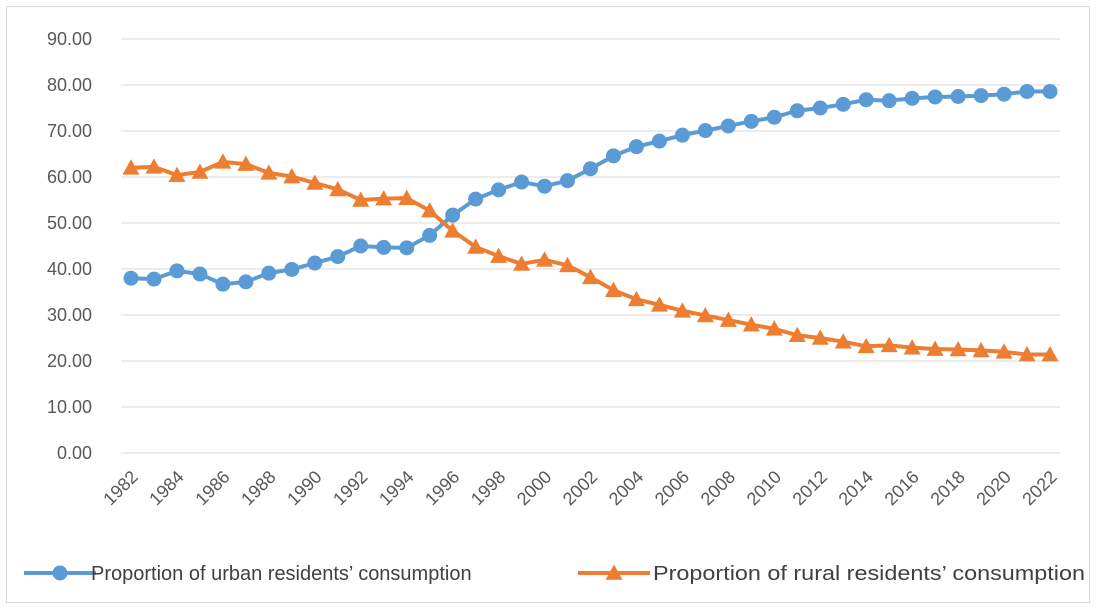  What do you see at coordinates (442, 488) in the screenshot?
I see `x-tick-label: 1996` at bounding box center [442, 488].